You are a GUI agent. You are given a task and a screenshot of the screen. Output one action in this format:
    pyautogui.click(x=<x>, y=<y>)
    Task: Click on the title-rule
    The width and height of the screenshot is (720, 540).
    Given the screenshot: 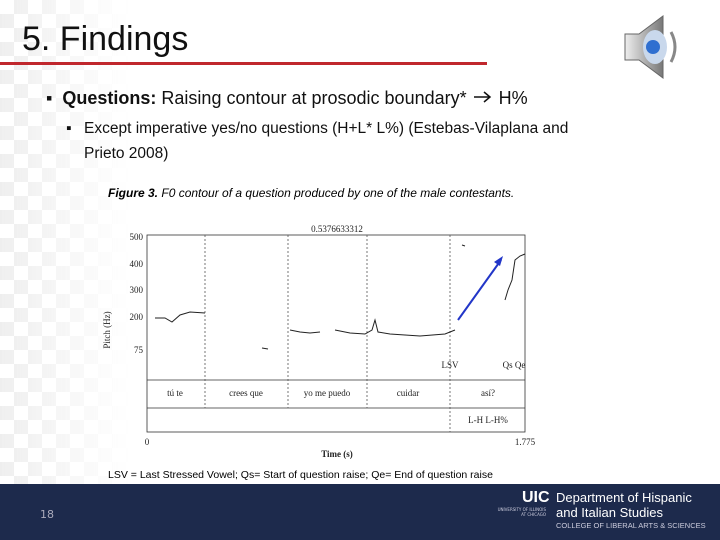 What is the action you would take?
    pyautogui.click(x=243, y=63)
    